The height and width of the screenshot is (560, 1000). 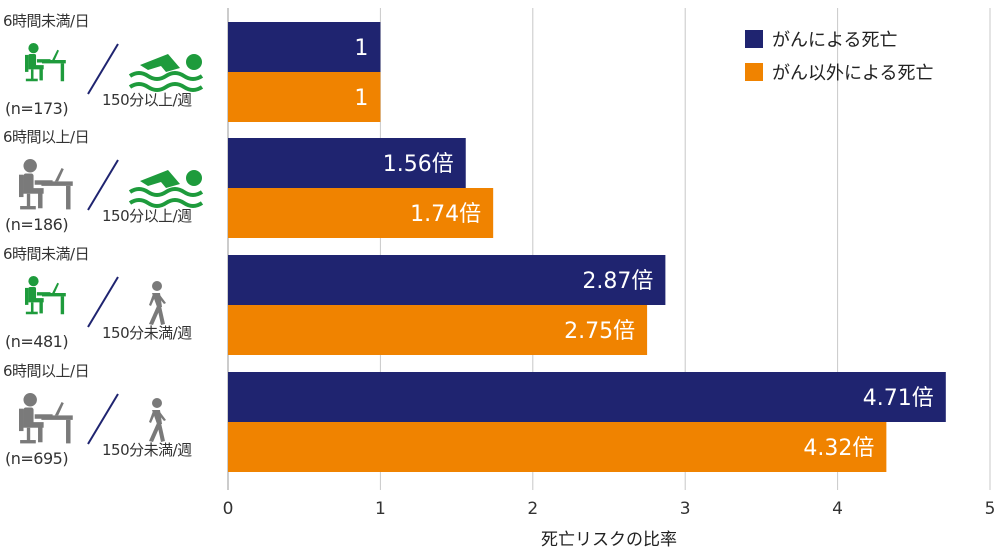 What do you see at coordinates (418, 164) in the screenshot?
I see `bar-value-label: 1.56倍` at bounding box center [418, 164].